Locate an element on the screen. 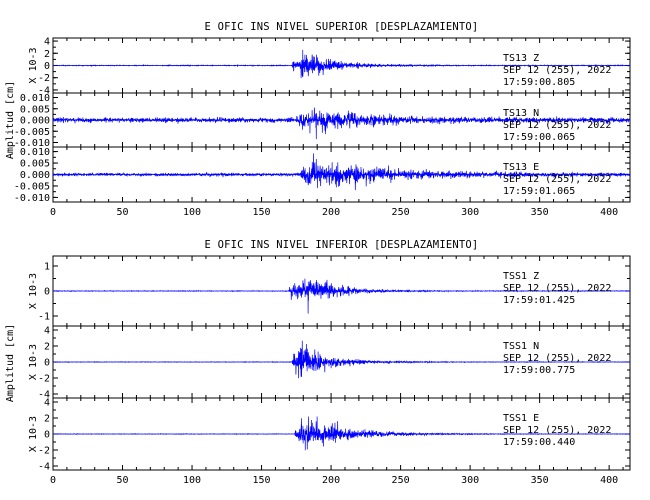 The height and width of the screenshot is (500, 650). time-label: 17:59:00.440 is located at coordinates (539, 442).